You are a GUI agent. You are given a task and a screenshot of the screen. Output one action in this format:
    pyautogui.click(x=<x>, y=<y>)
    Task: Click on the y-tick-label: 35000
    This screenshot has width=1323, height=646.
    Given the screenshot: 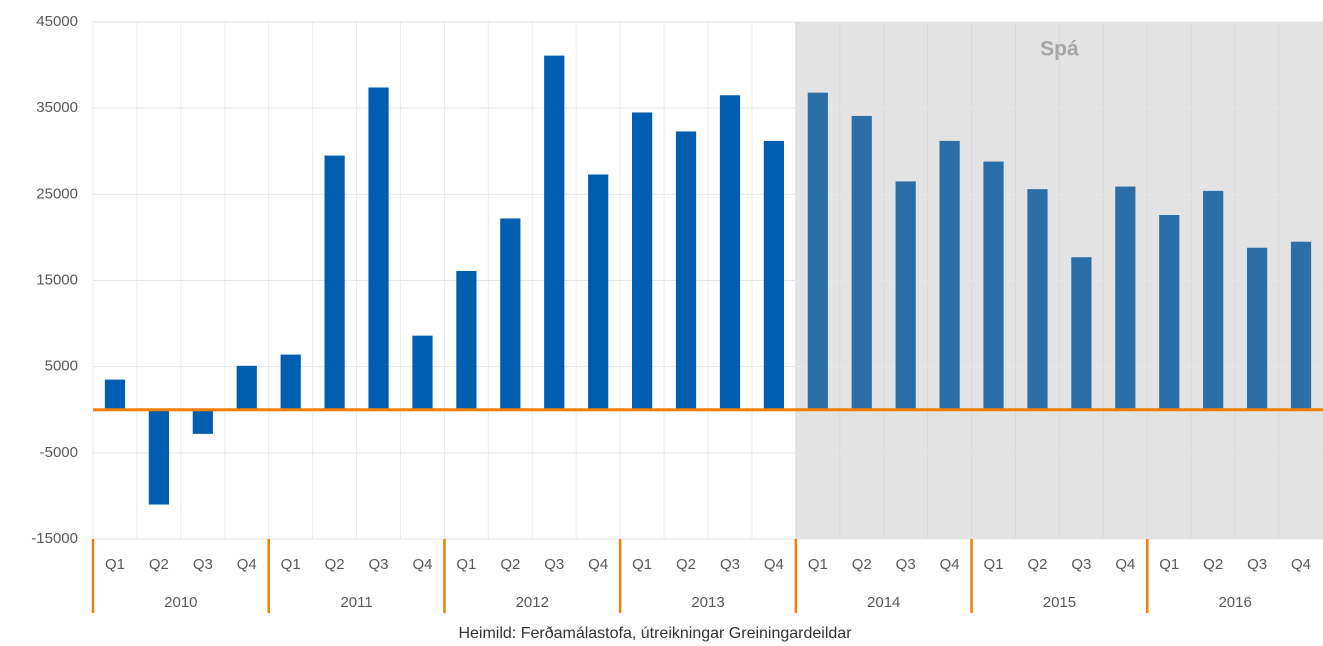 What is the action you would take?
    pyautogui.click(x=57, y=107)
    